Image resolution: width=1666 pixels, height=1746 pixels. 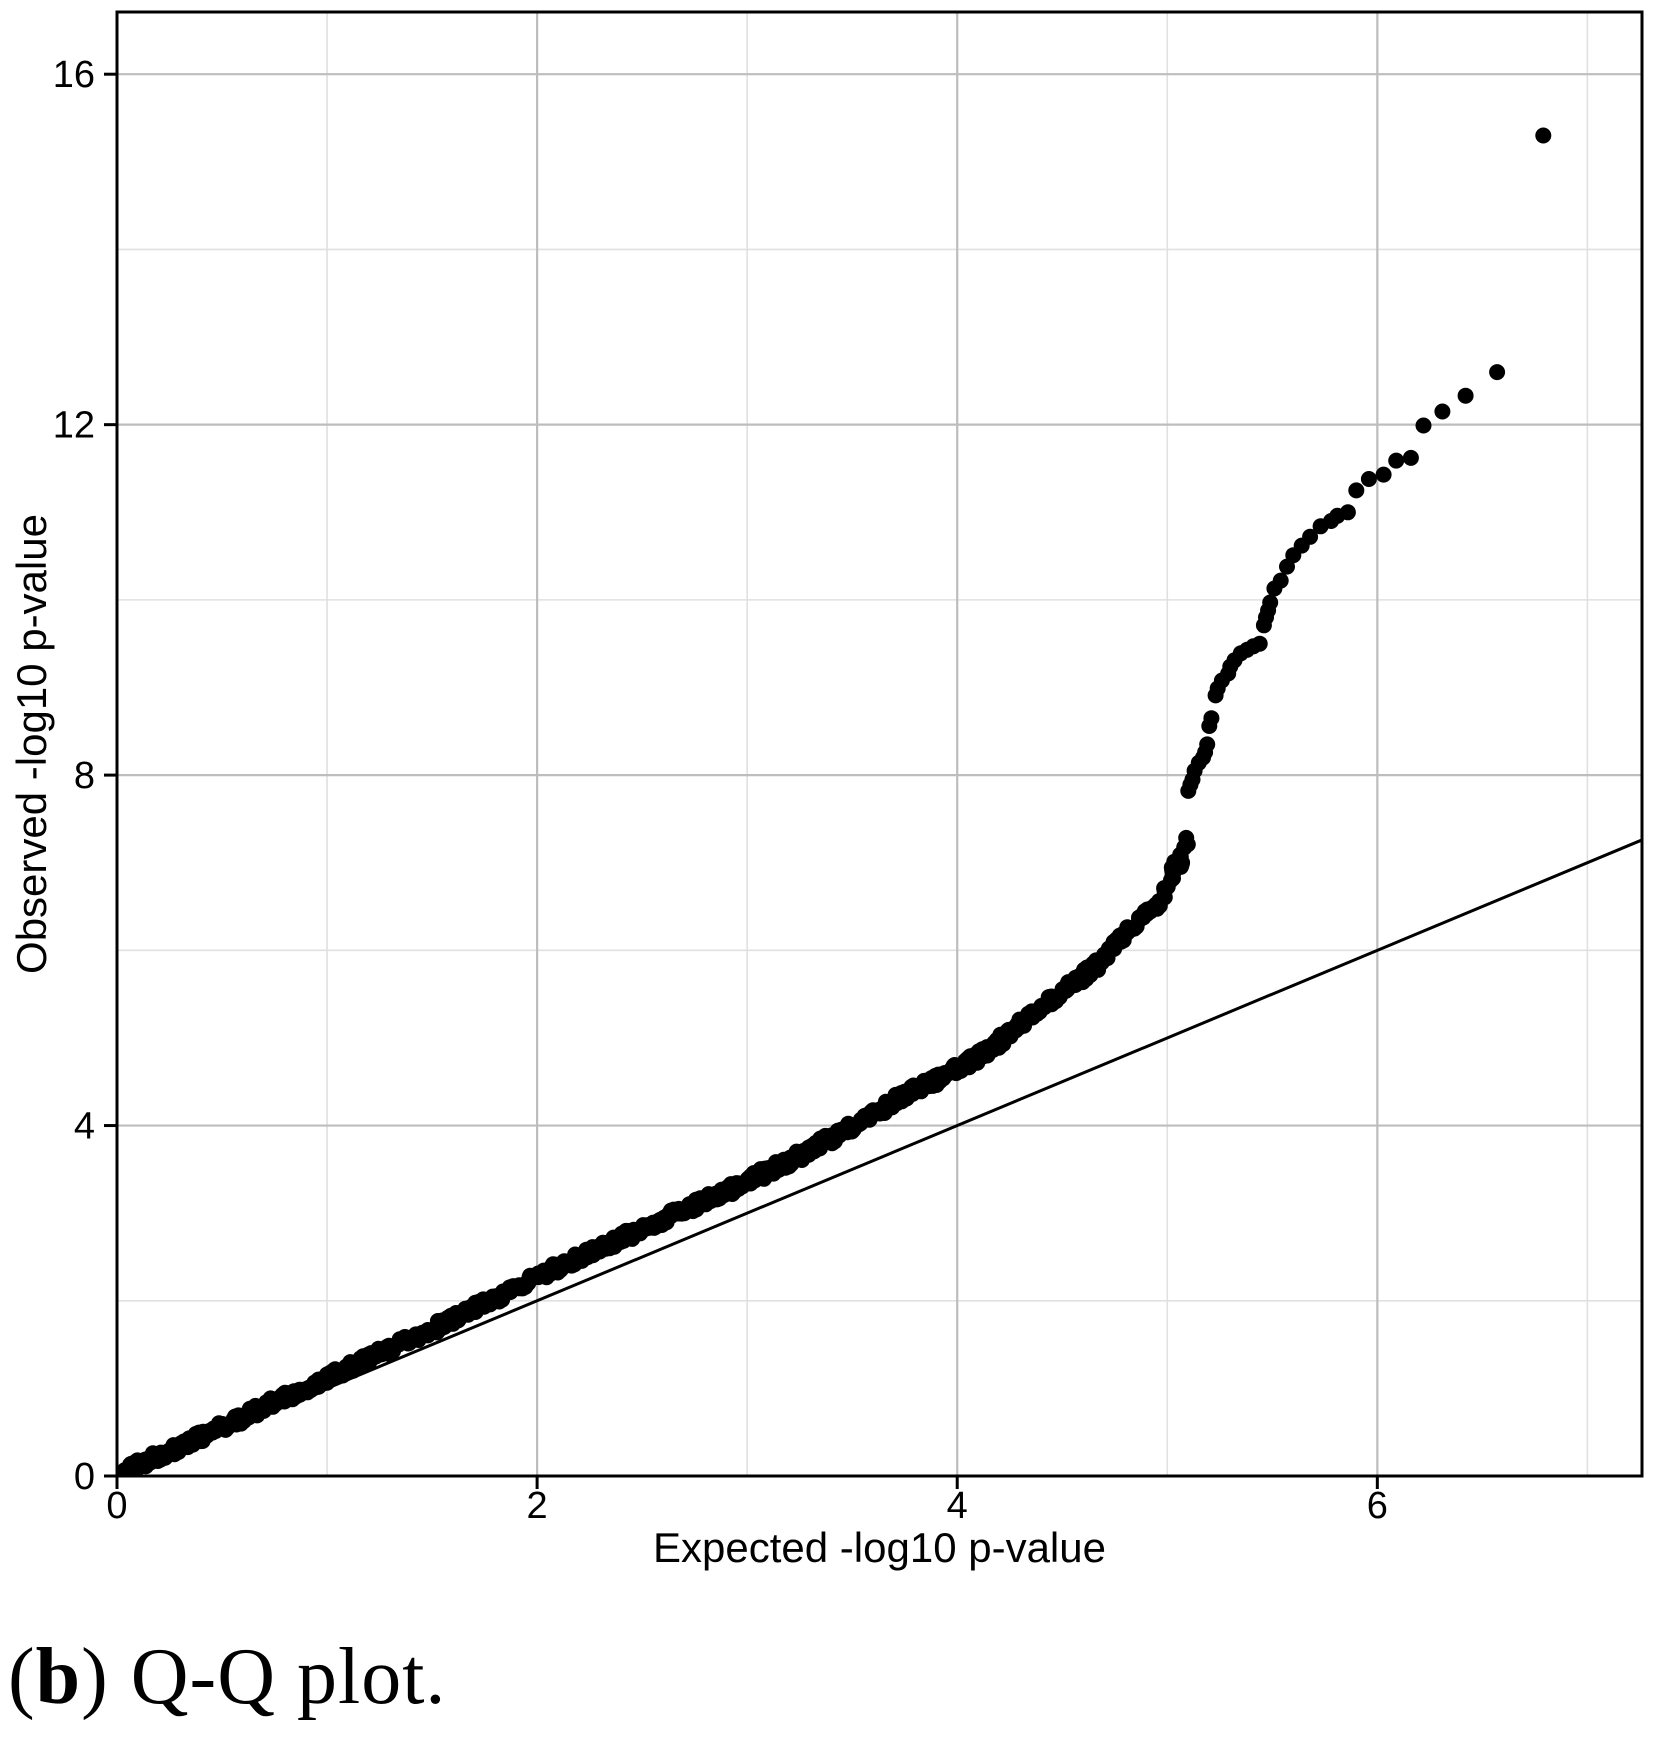 What do you see at coordinates (58, 1677) in the screenshot?
I see `caption-label: (b)` at bounding box center [58, 1677].